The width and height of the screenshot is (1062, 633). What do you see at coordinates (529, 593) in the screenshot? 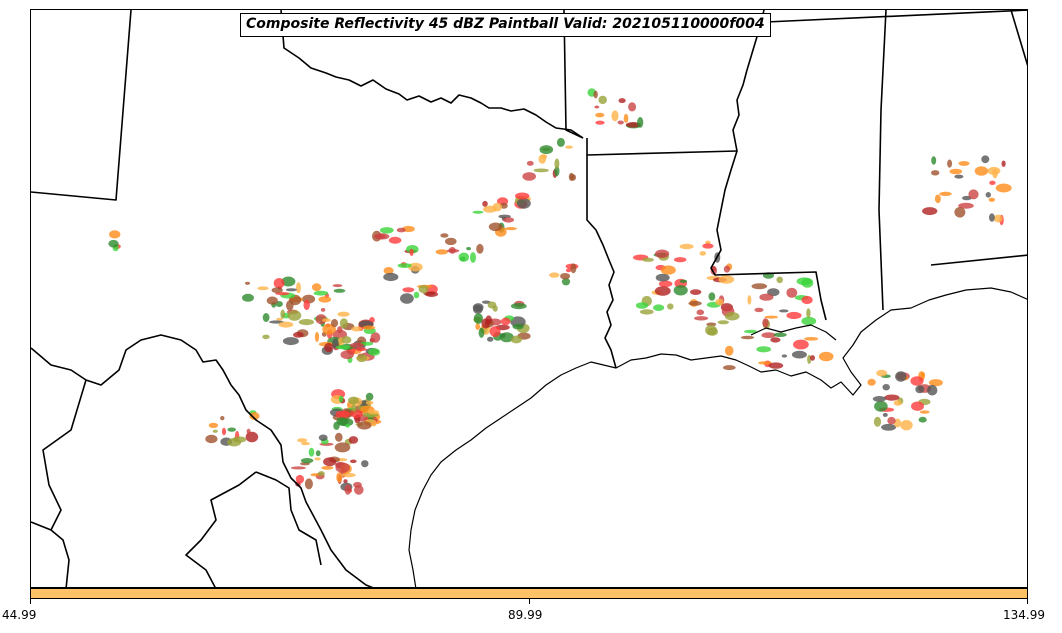
I see `colorbar` at bounding box center [529, 593].